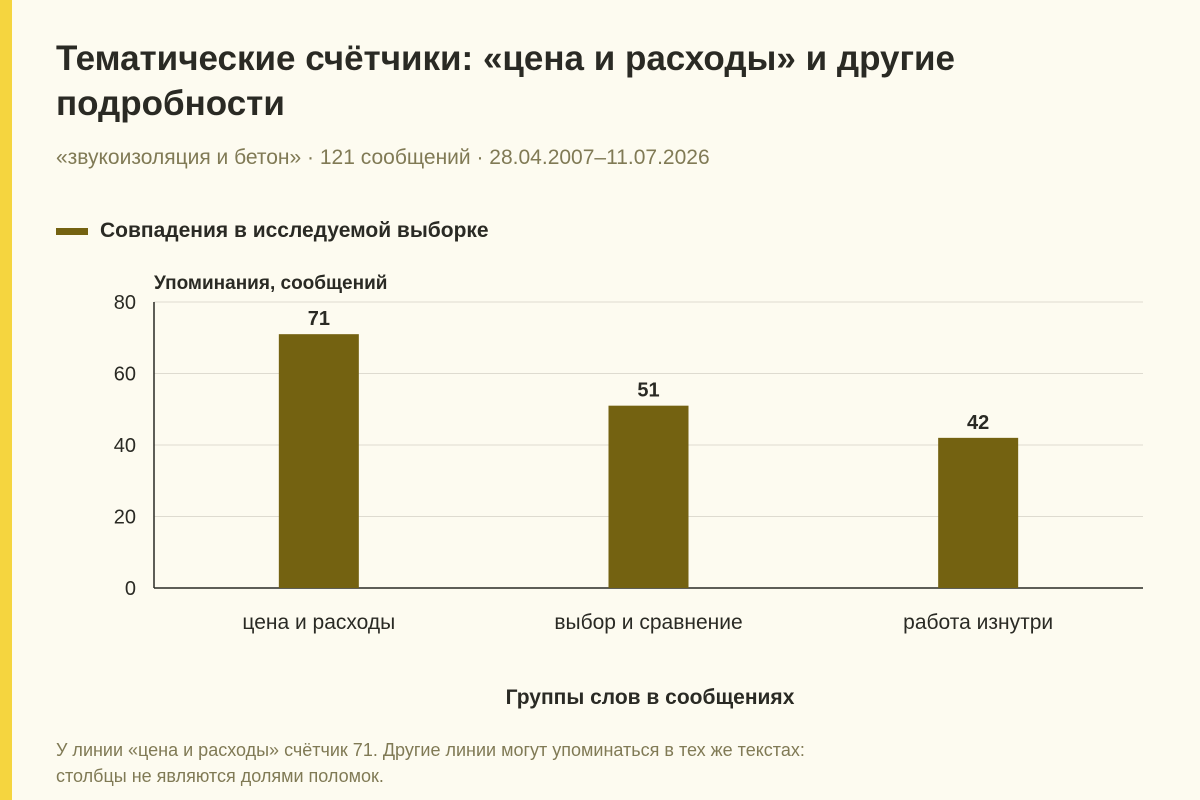 The height and width of the screenshot is (800, 1200). What do you see at coordinates (130, 589) in the screenshot?
I see `y-tick-label: 0` at bounding box center [130, 589].